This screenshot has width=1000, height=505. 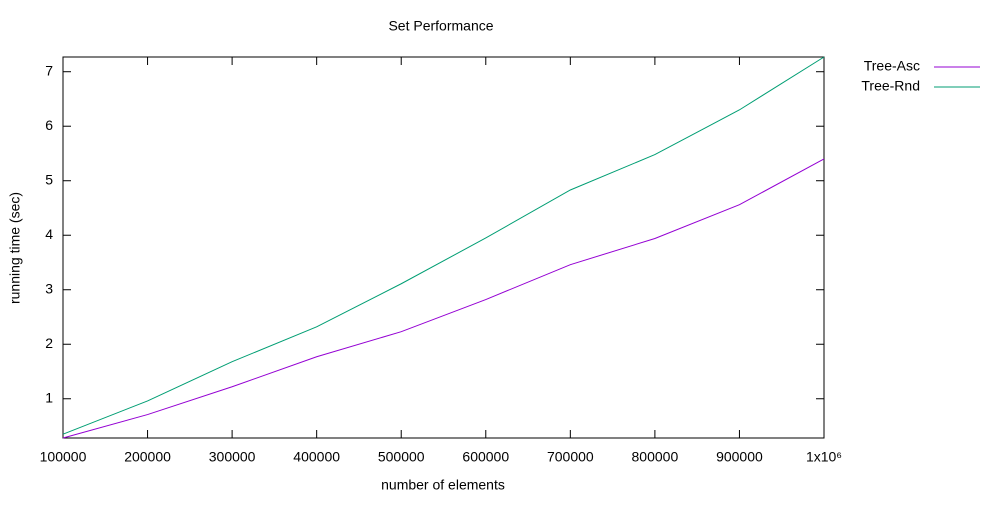 I want to click on y-tick-label: 6, so click(x=49, y=125).